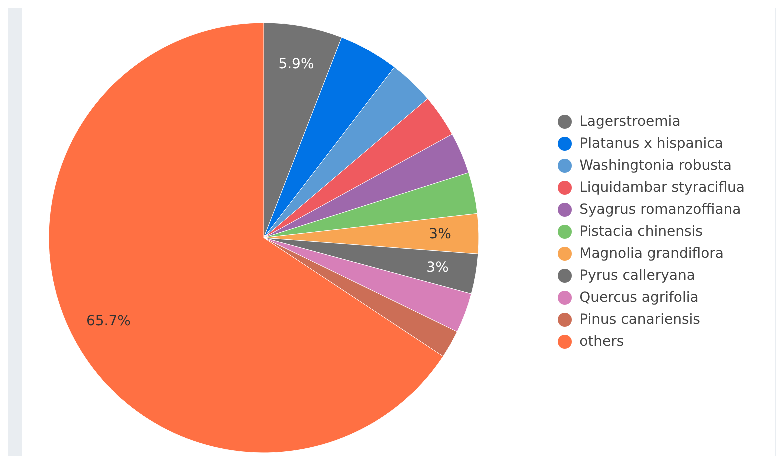 The width and height of the screenshot is (784, 464). Describe the element at coordinates (630, 122) in the screenshot. I see `legend-label: Lagerstroemia` at that location.